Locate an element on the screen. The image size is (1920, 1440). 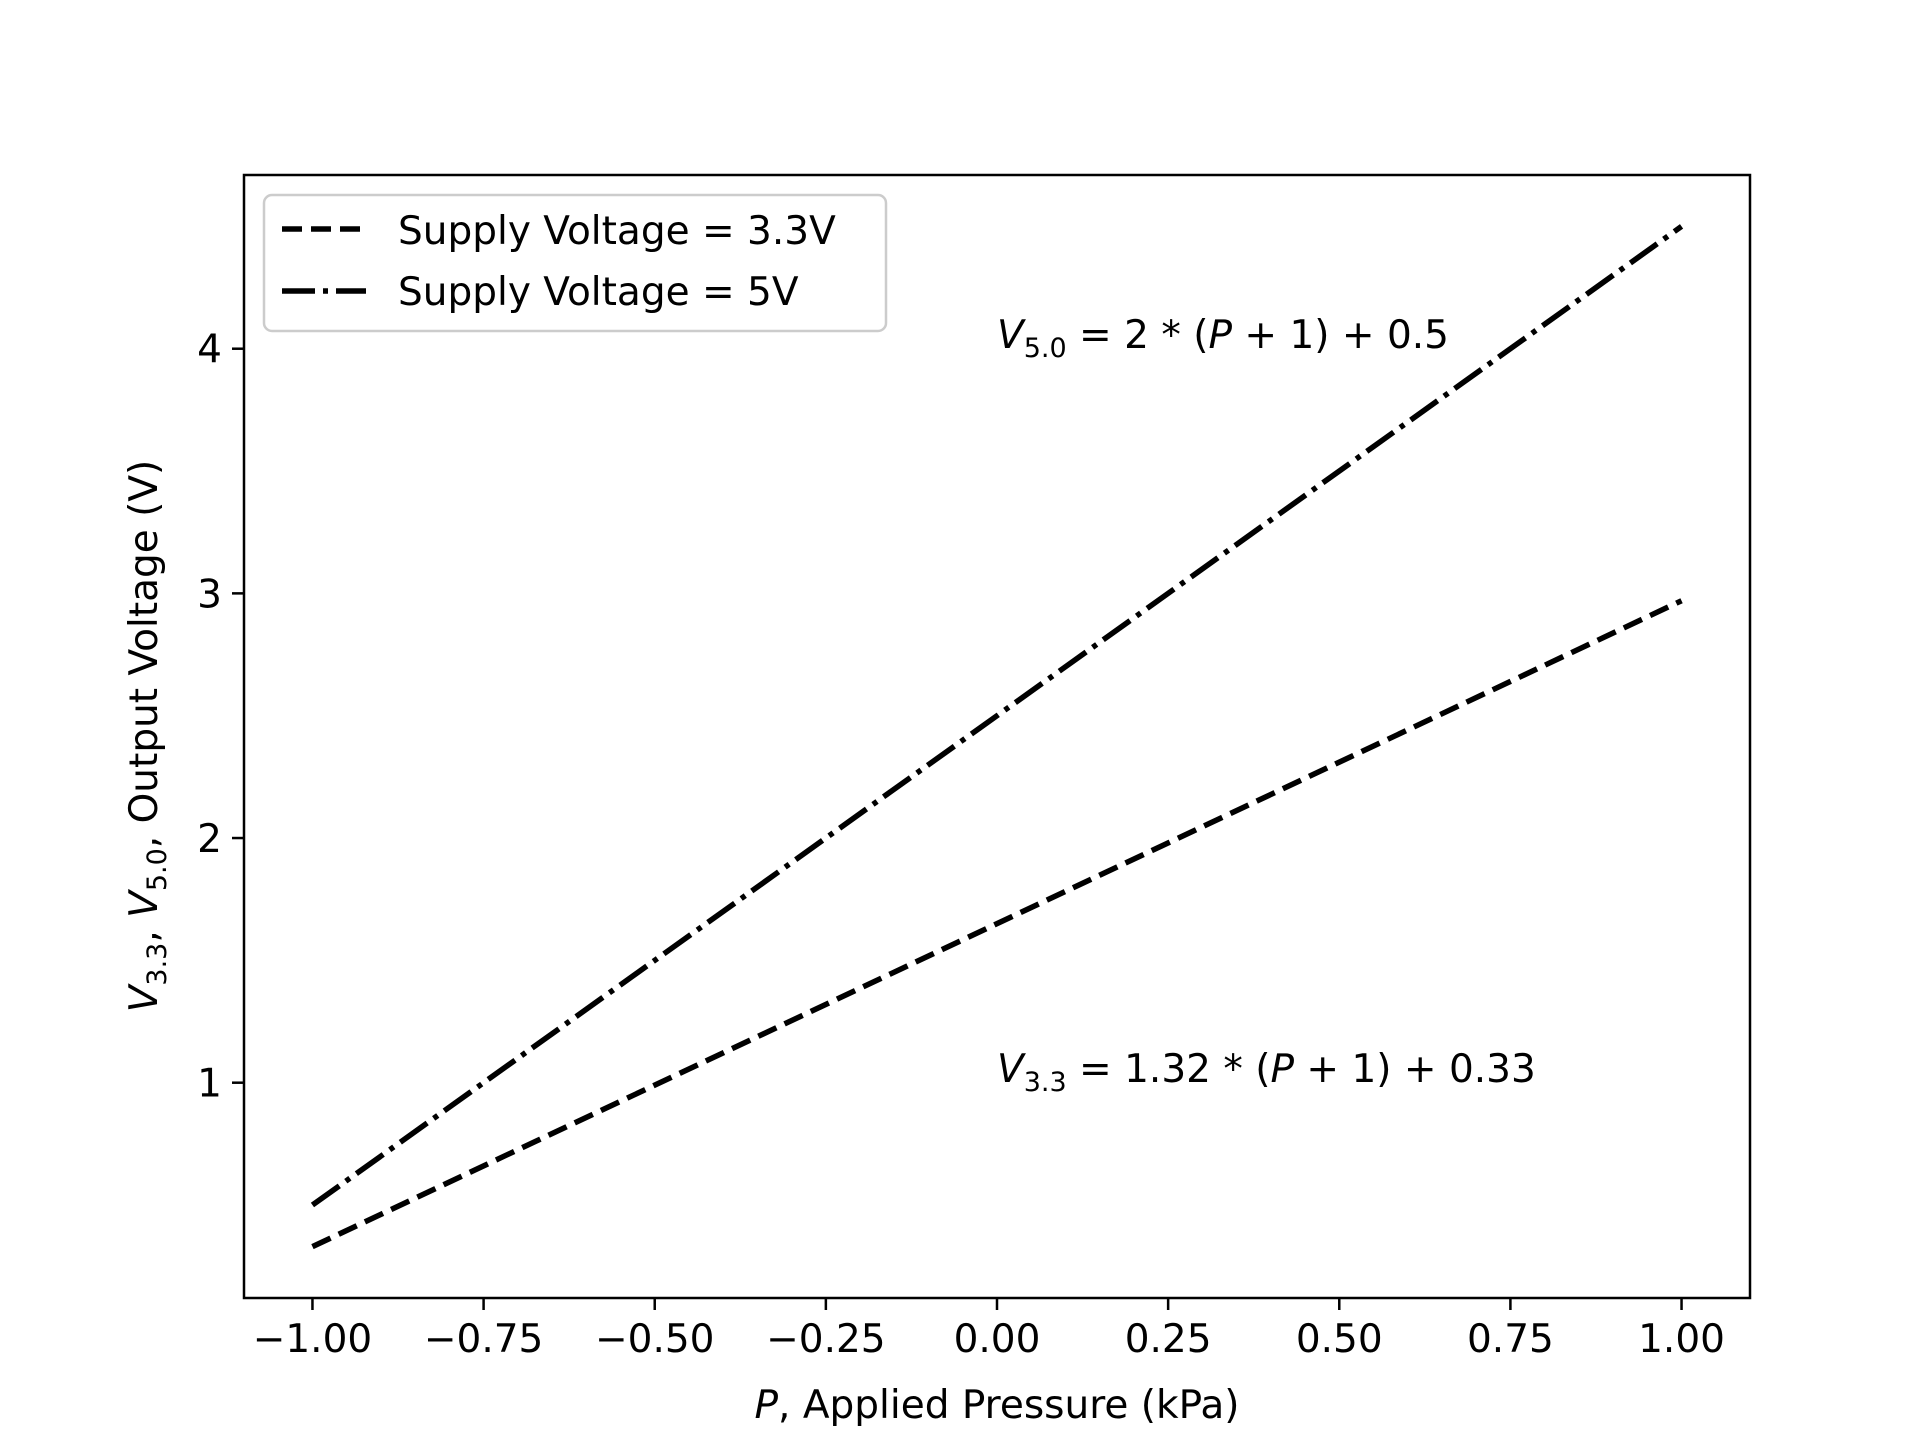
annotation-part: = 1.32 * ( is located at coordinates (1169, 1069).